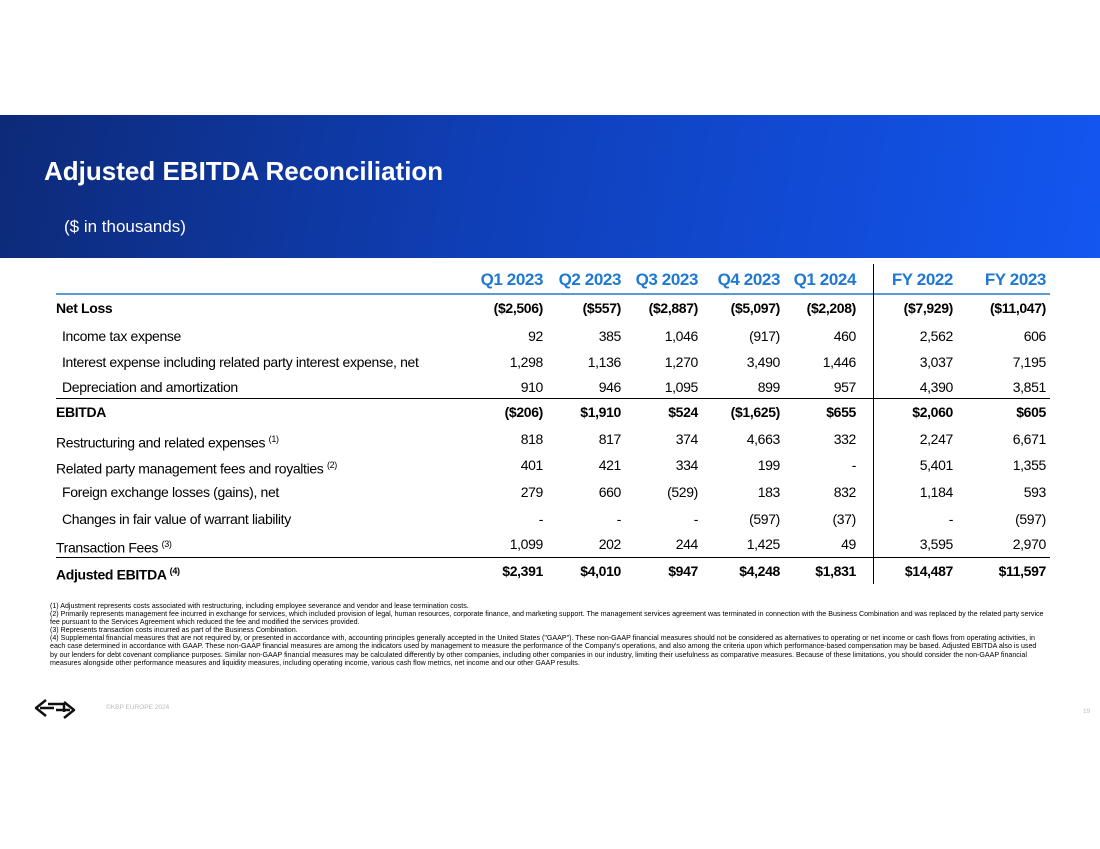 This screenshot has height=849, width=1100. What do you see at coordinates (610, 465) in the screenshot?
I see `value-cell: 421` at bounding box center [610, 465].